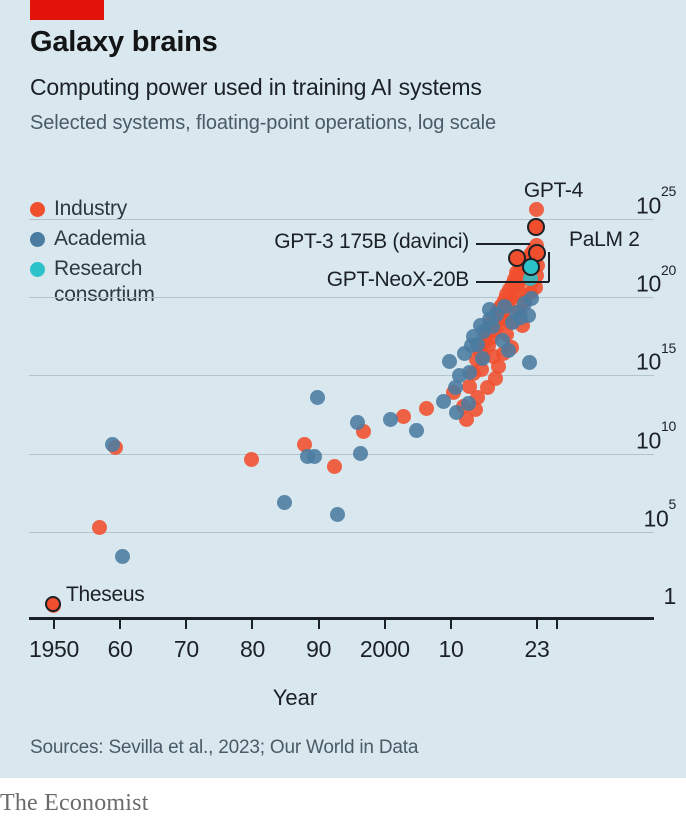  Describe the element at coordinates (537, 649) in the screenshot. I see `x-axis-tick-label: 23` at that location.